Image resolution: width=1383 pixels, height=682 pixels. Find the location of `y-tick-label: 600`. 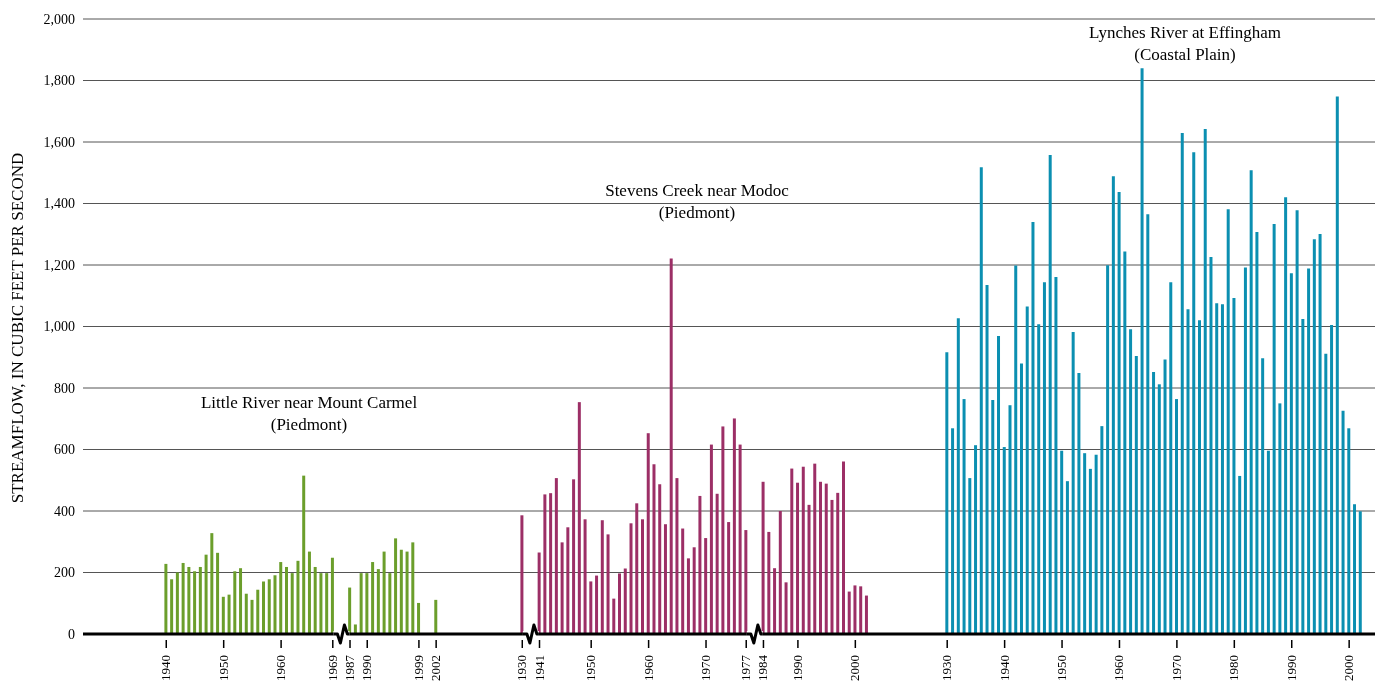

y-tick-label: 600 is located at coordinates (64, 450).